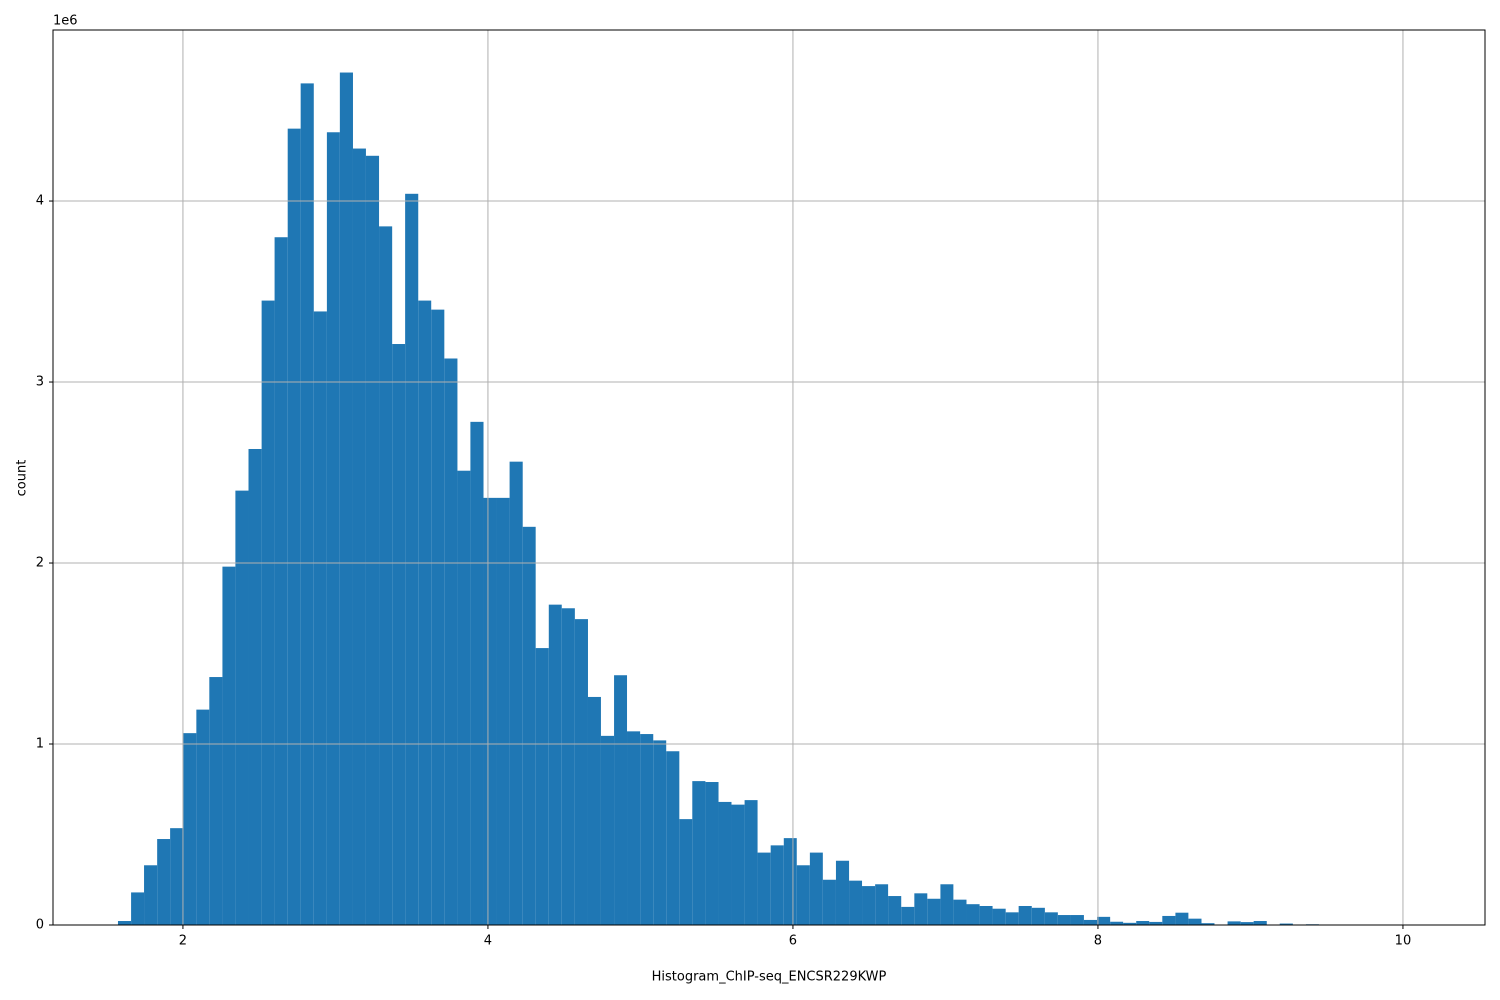  I want to click on x-tick-label: 4, so click(488, 941).